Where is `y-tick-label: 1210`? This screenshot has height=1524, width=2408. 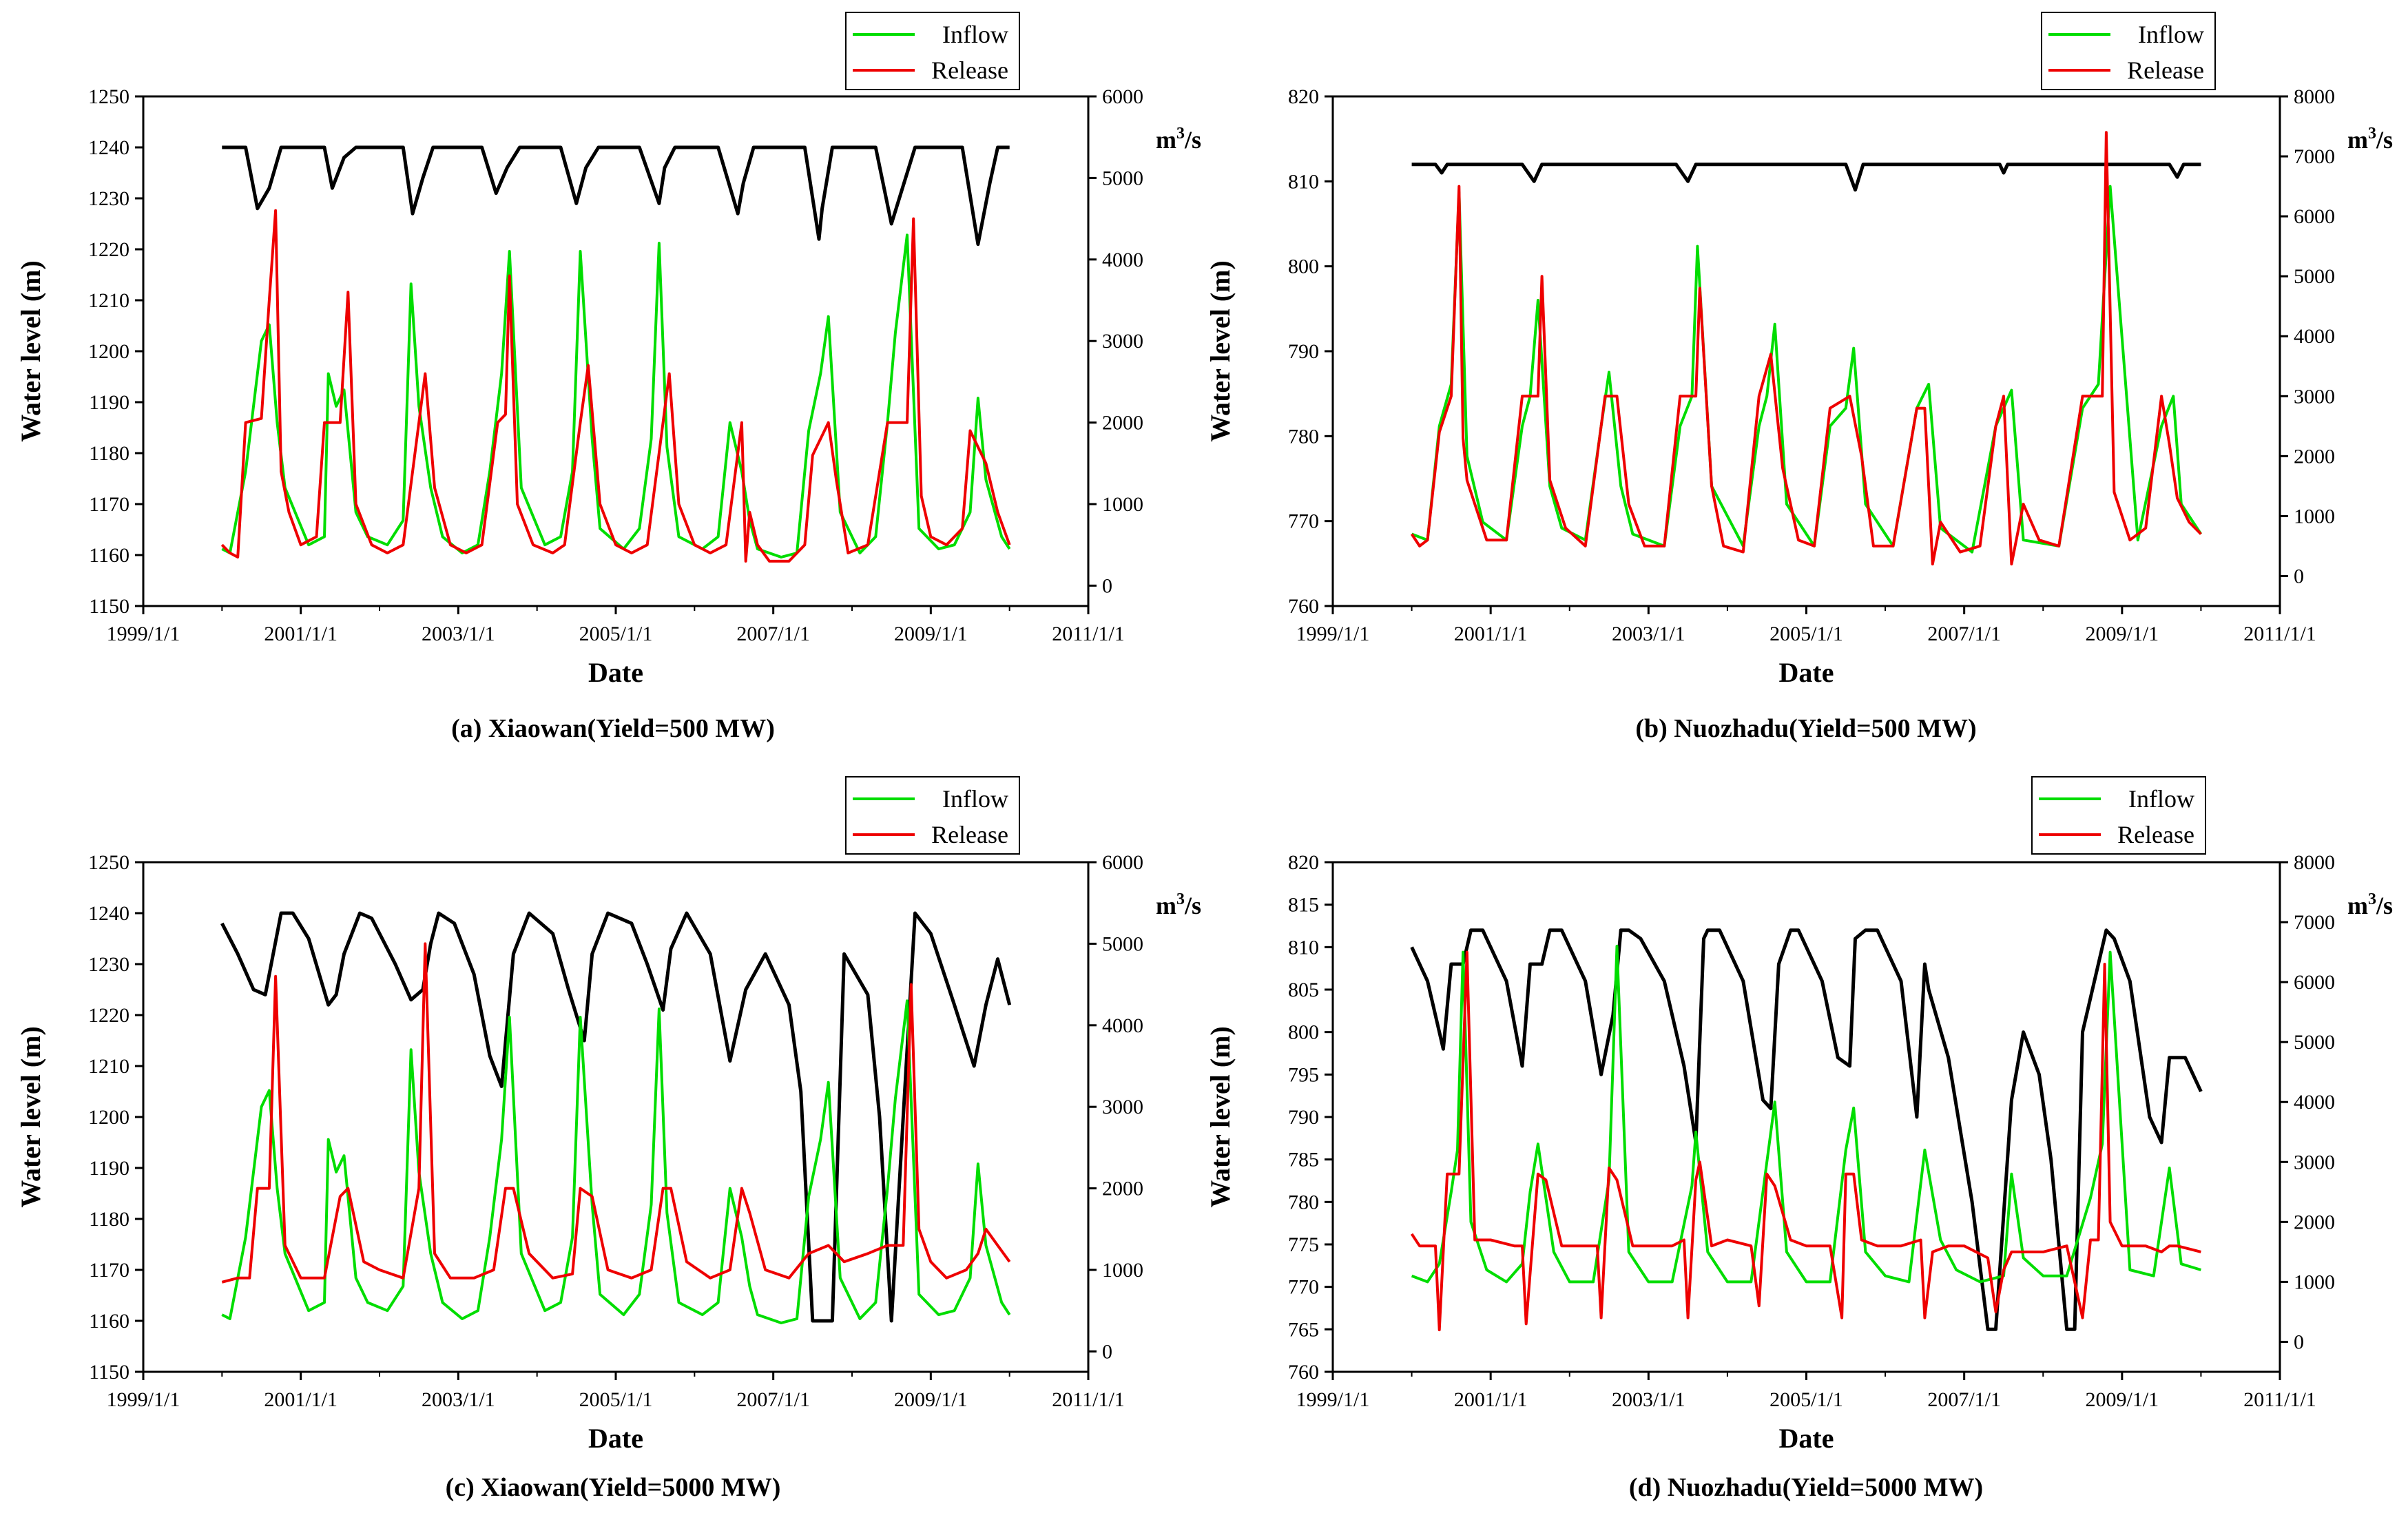
y-tick-label: 1210 is located at coordinates (108, 300).